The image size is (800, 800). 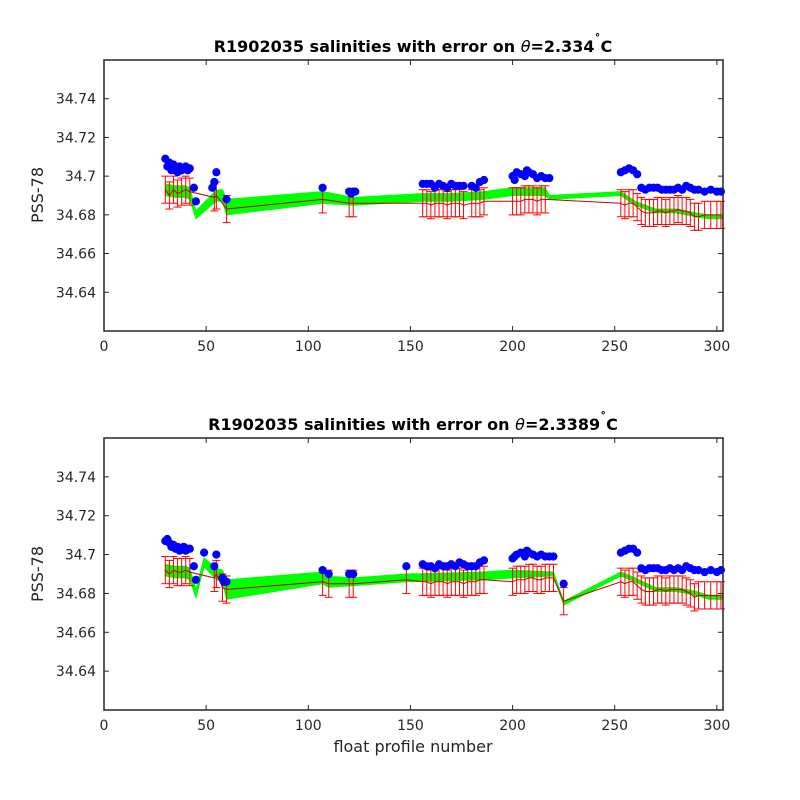 I want to click on top-ytick: 34.7, so click(x=80, y=177).